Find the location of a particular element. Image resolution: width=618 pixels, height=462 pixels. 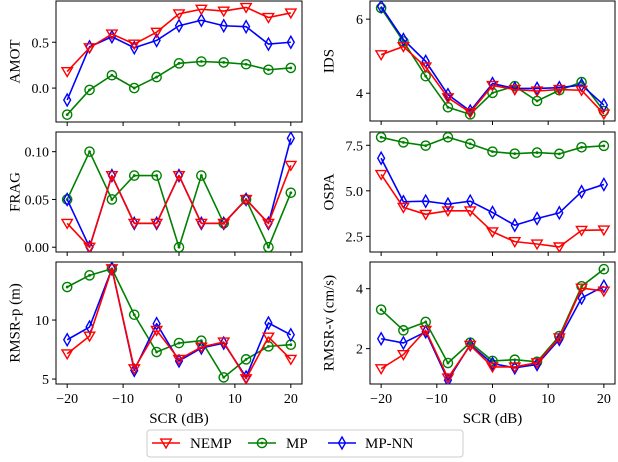

rmsr-p-line-nemp is located at coordinates (179, 323).